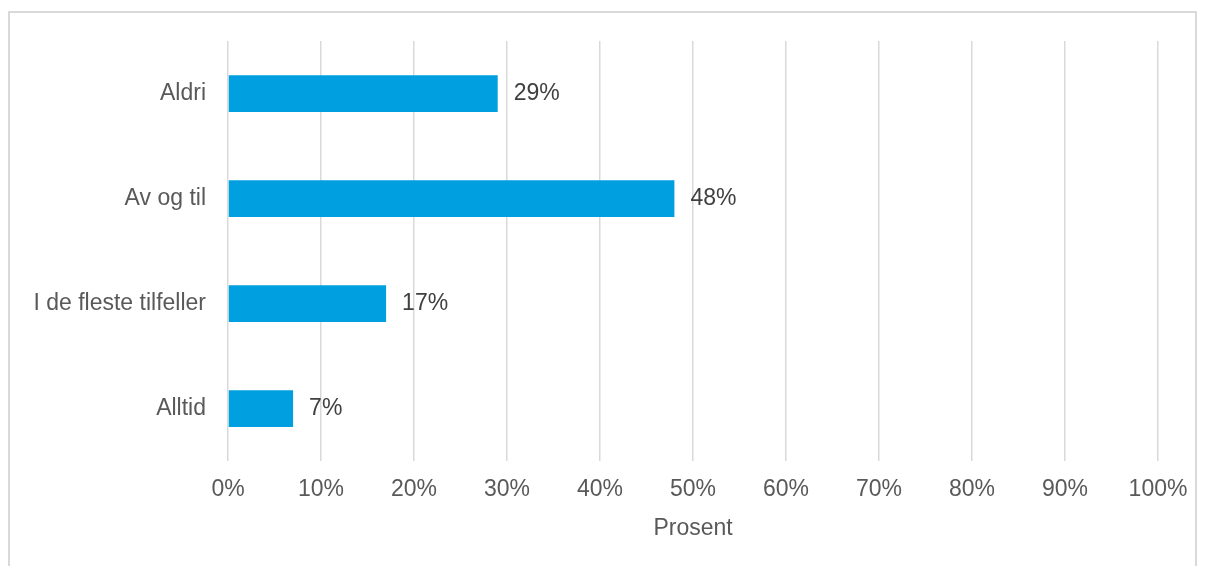  Describe the element at coordinates (693, 488) in the screenshot. I see `x-tick-label: 50%` at that location.